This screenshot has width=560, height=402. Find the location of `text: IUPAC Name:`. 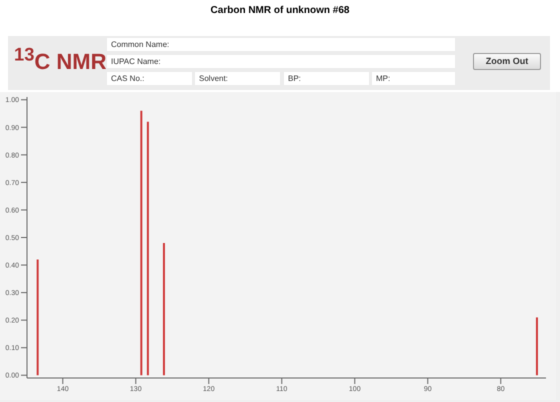

text: IUPAC Name: is located at coordinates (136, 61).